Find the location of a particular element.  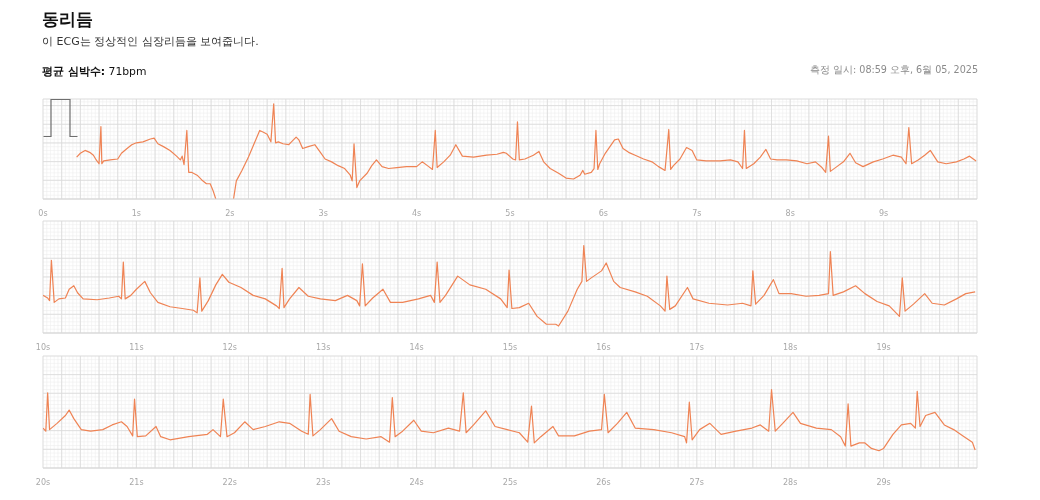

x-tick-label: 5s is located at coordinates (510, 213).